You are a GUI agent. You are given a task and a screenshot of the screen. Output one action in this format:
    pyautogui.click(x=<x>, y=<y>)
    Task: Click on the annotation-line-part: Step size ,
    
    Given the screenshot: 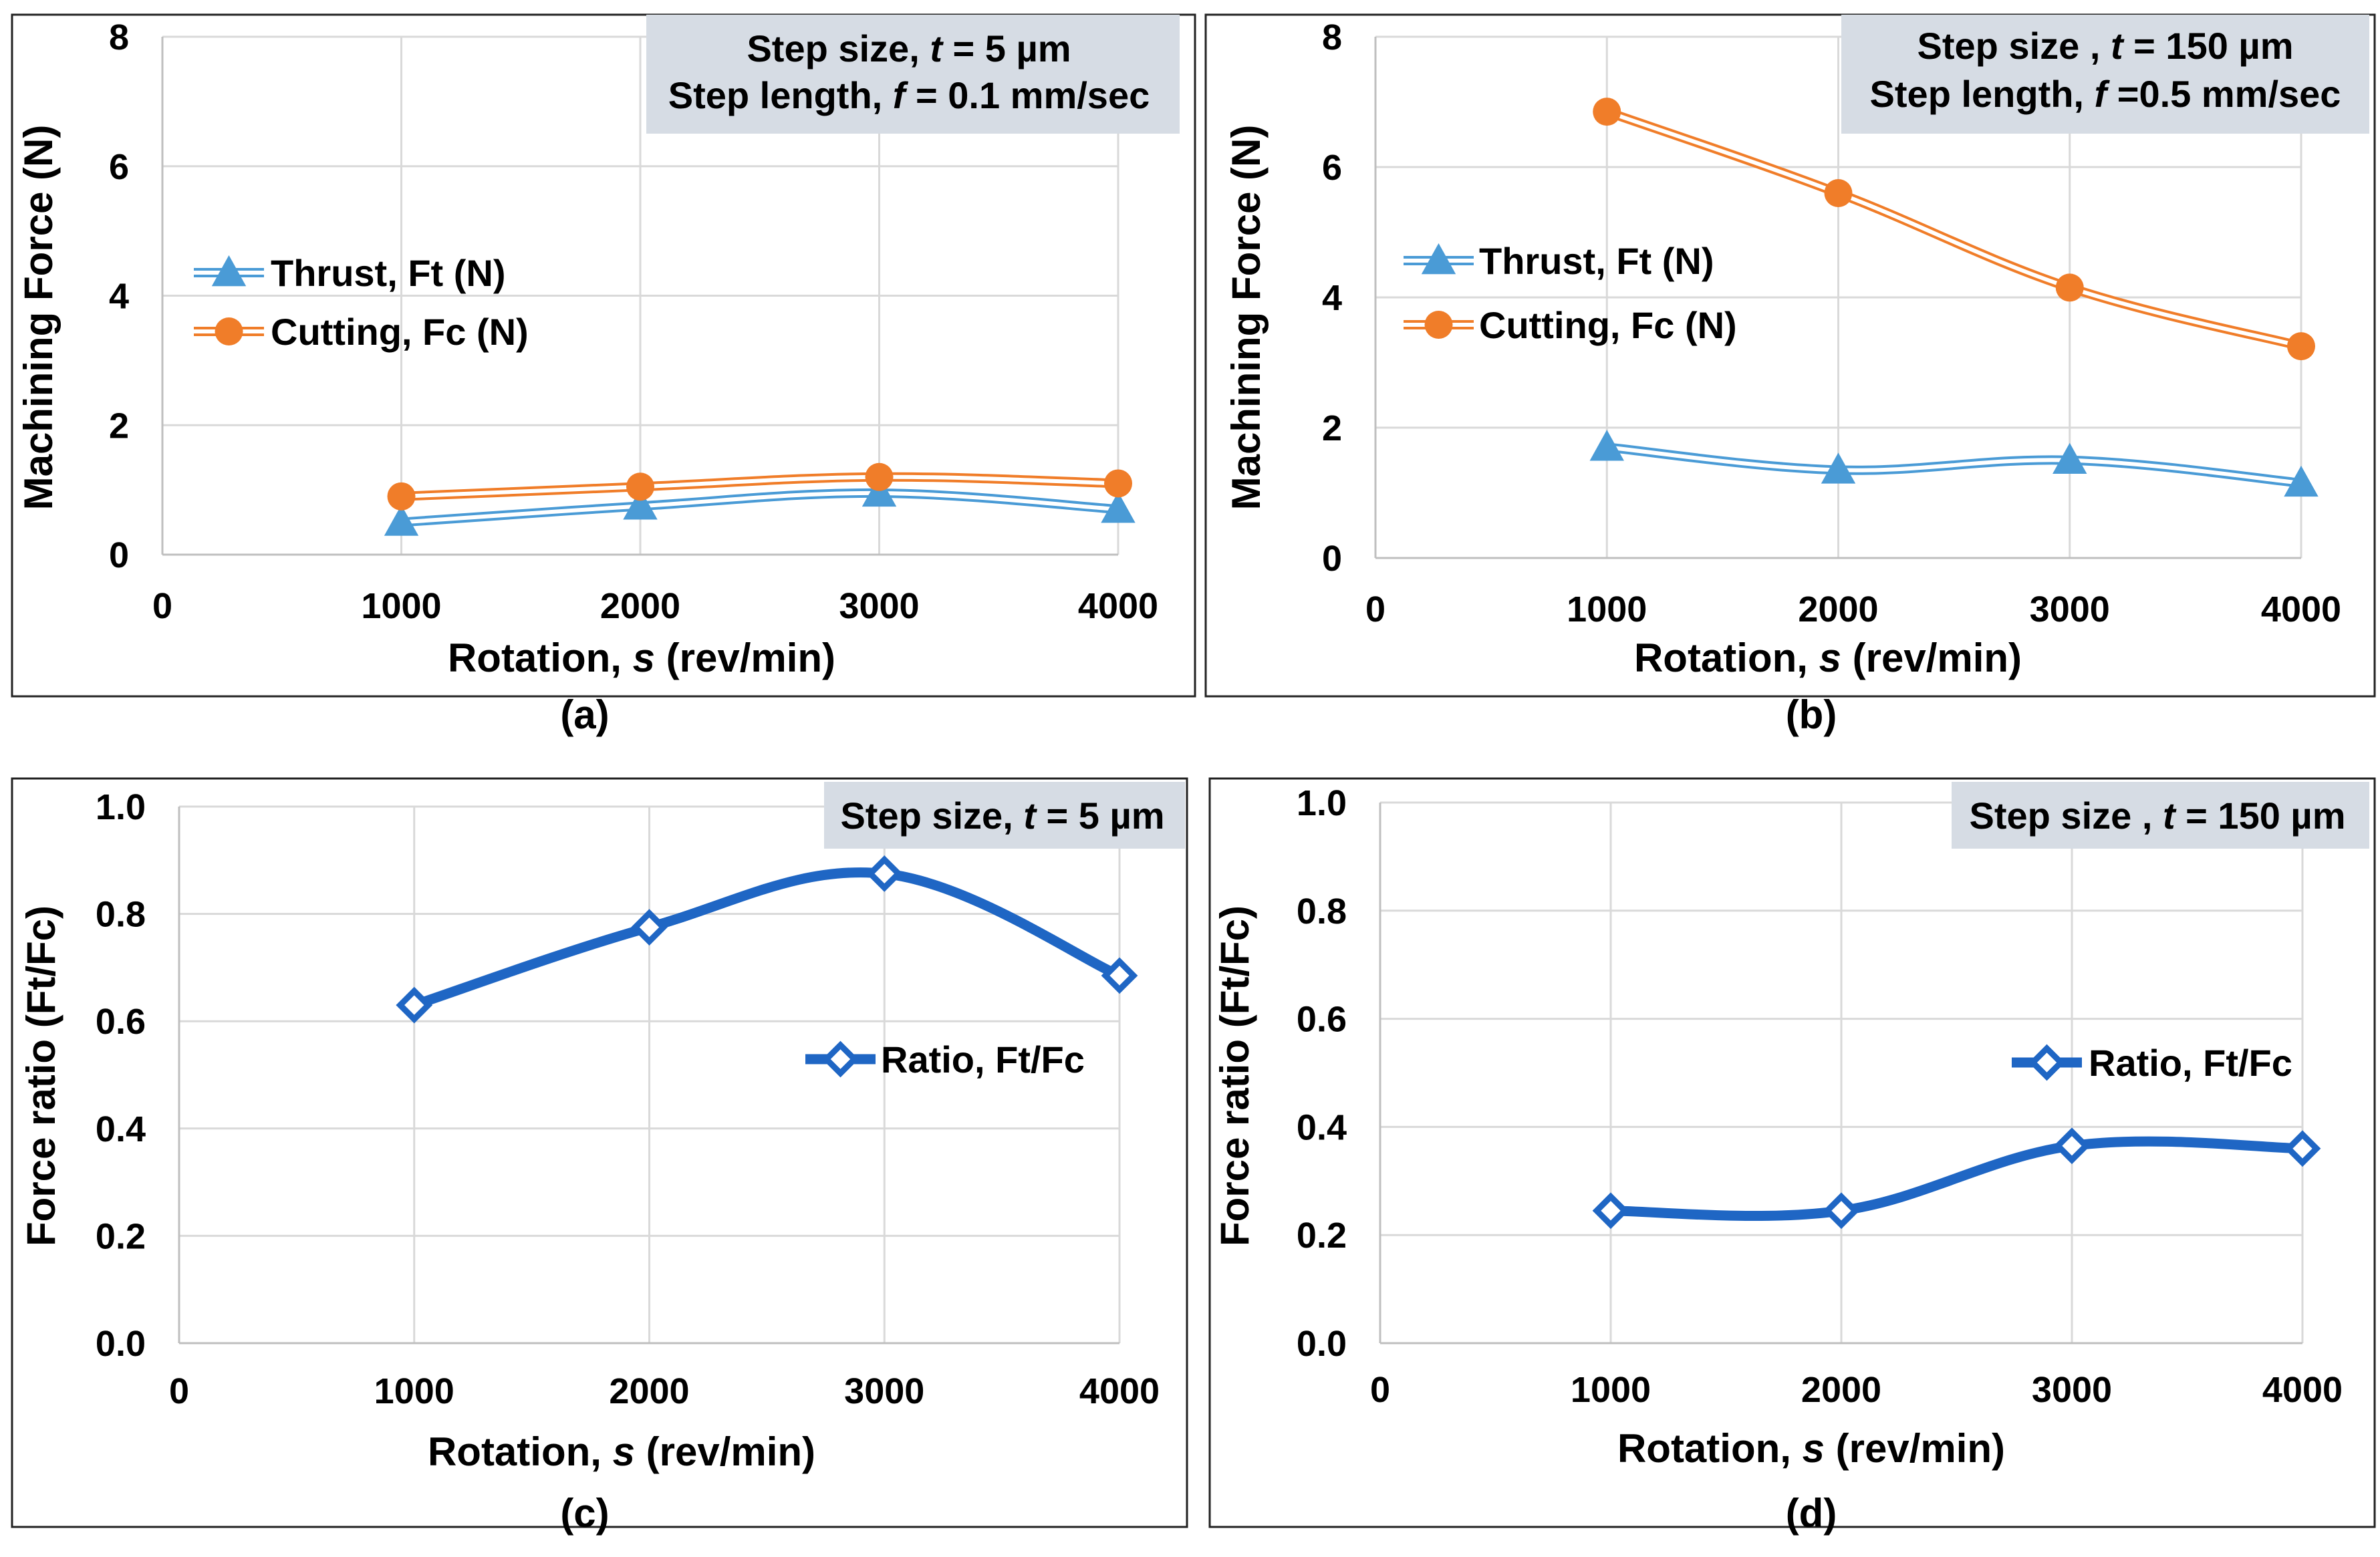 What is the action you would take?
    pyautogui.click(x=2066, y=816)
    